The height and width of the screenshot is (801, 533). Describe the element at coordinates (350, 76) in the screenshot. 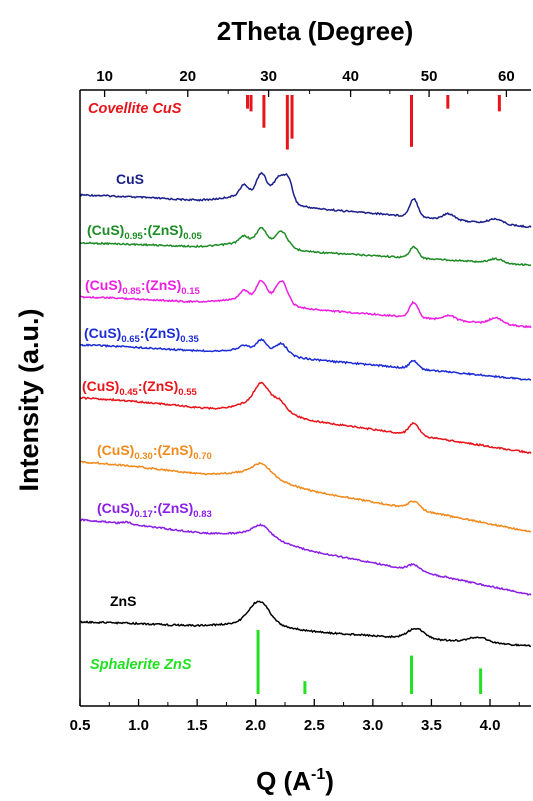

I see `top-tick-label: 40` at that location.